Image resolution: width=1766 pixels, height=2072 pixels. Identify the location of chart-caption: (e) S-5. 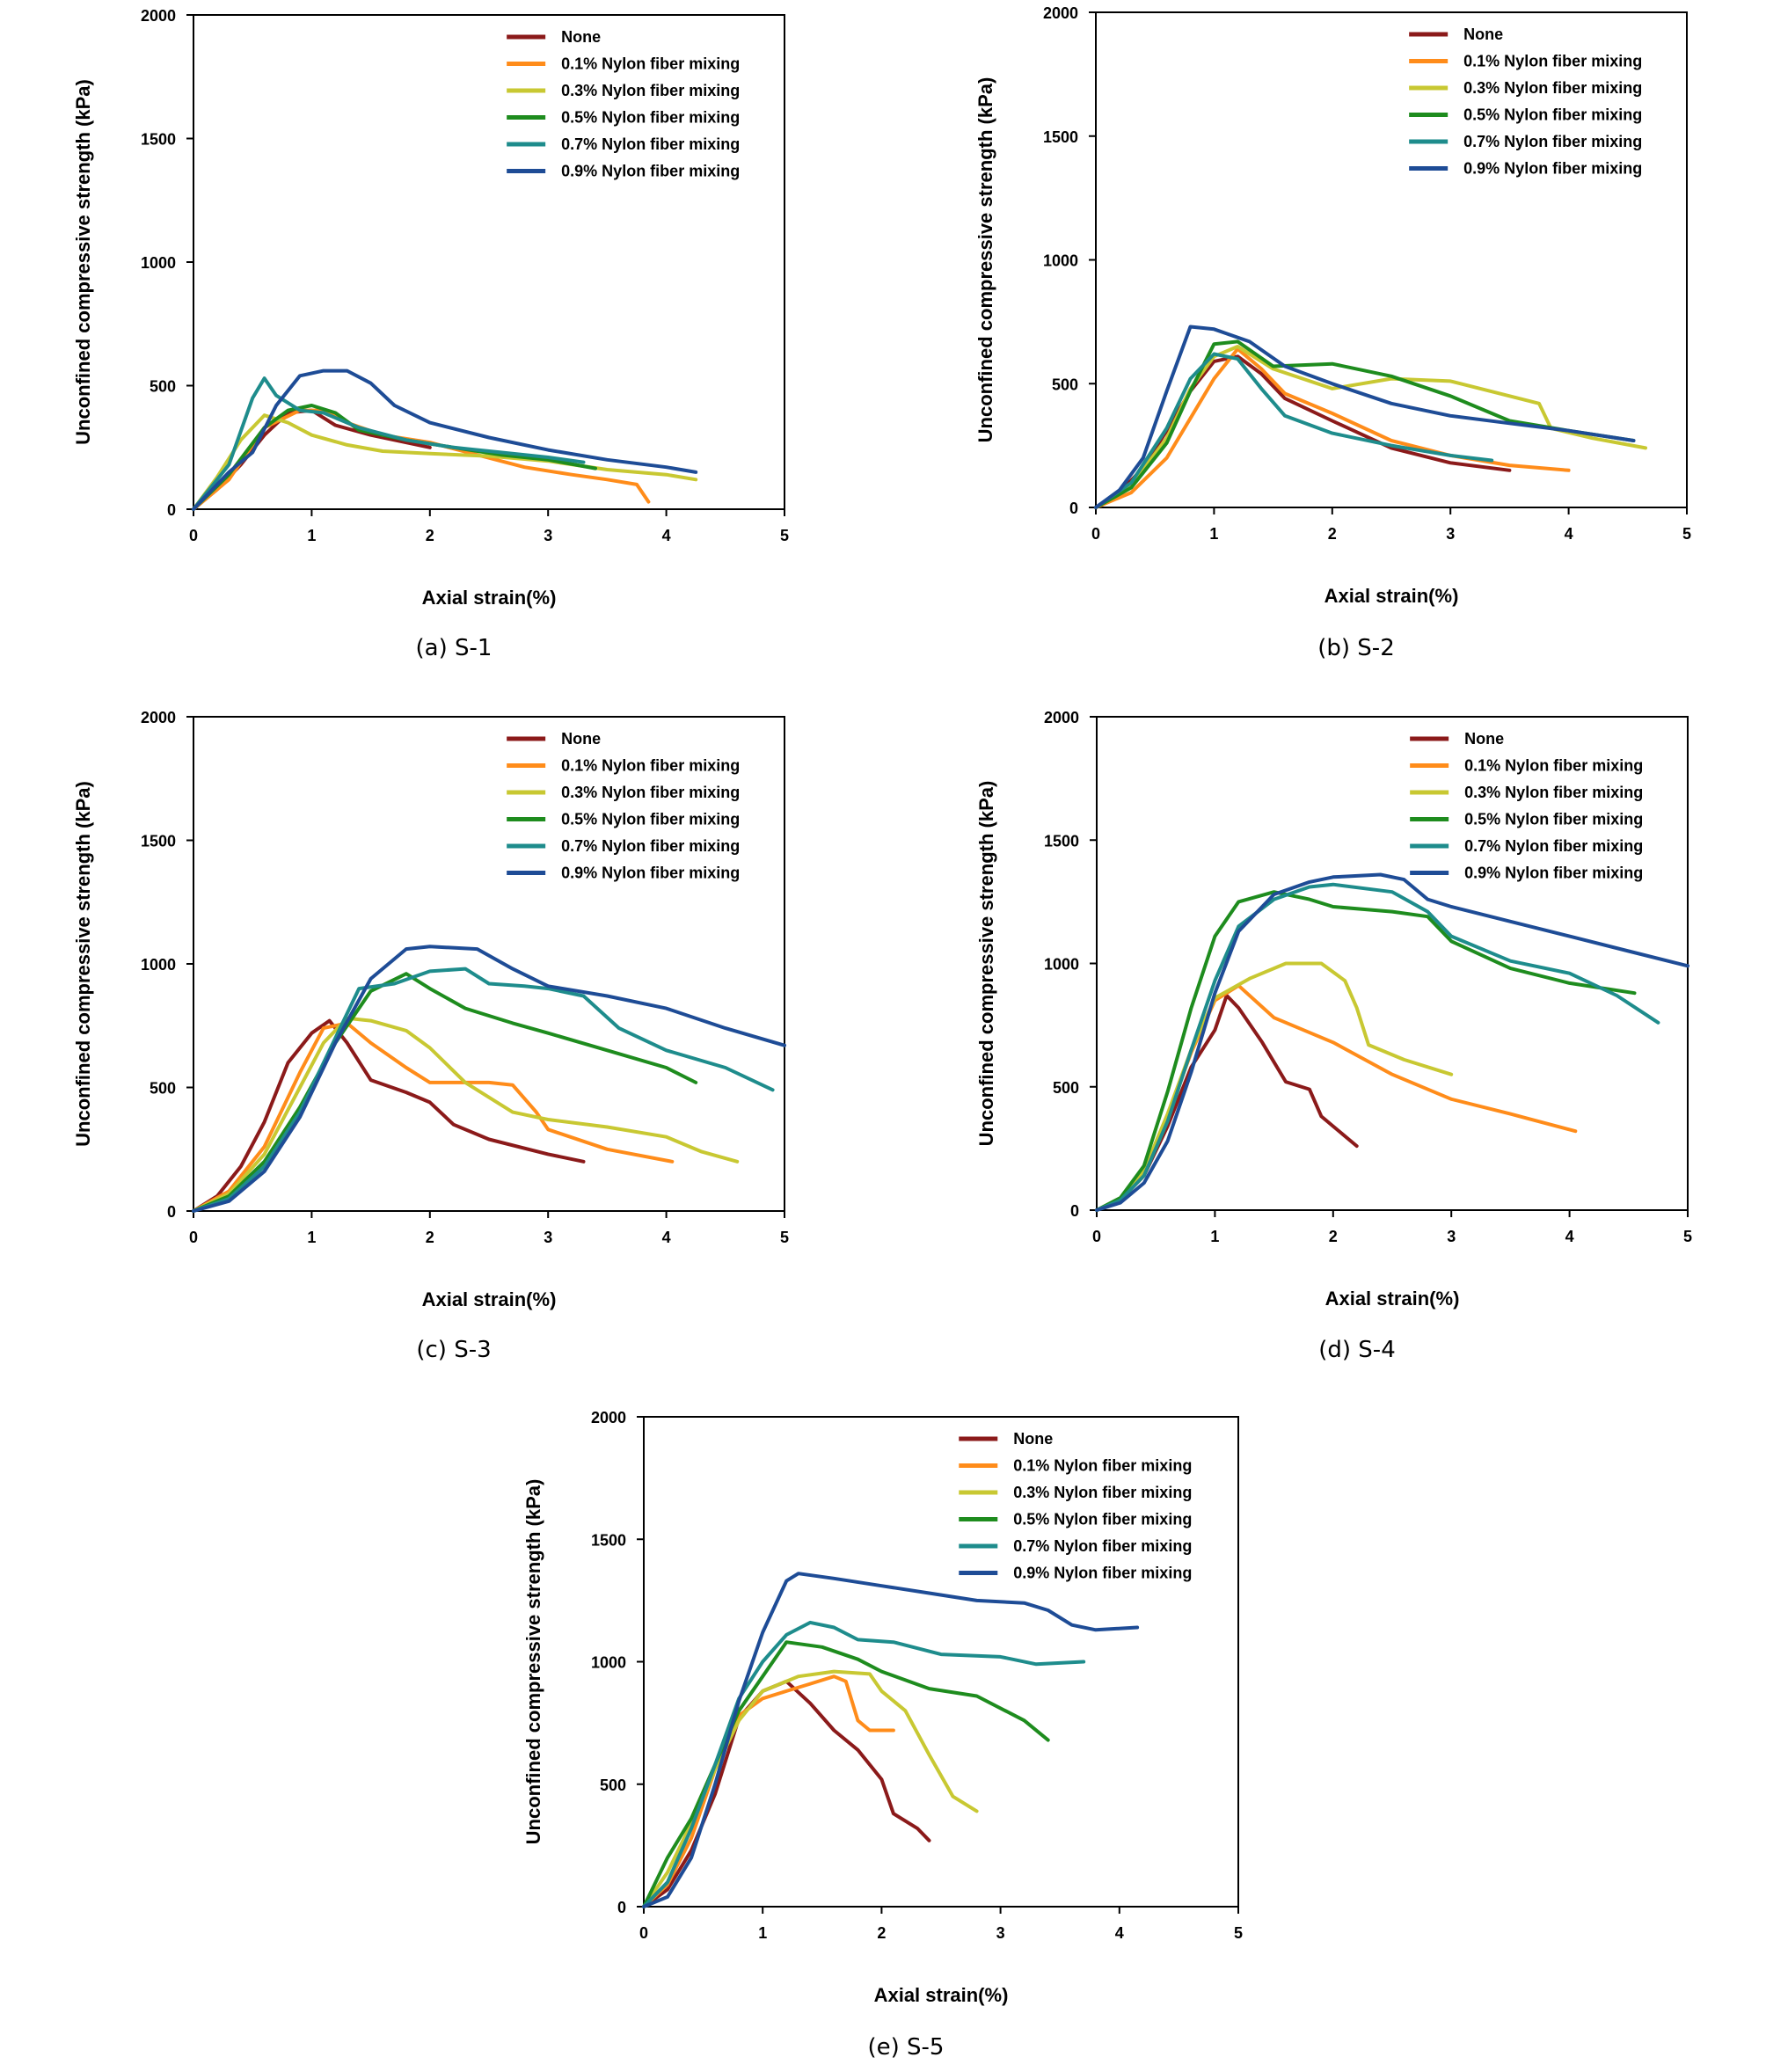
(906, 2048).